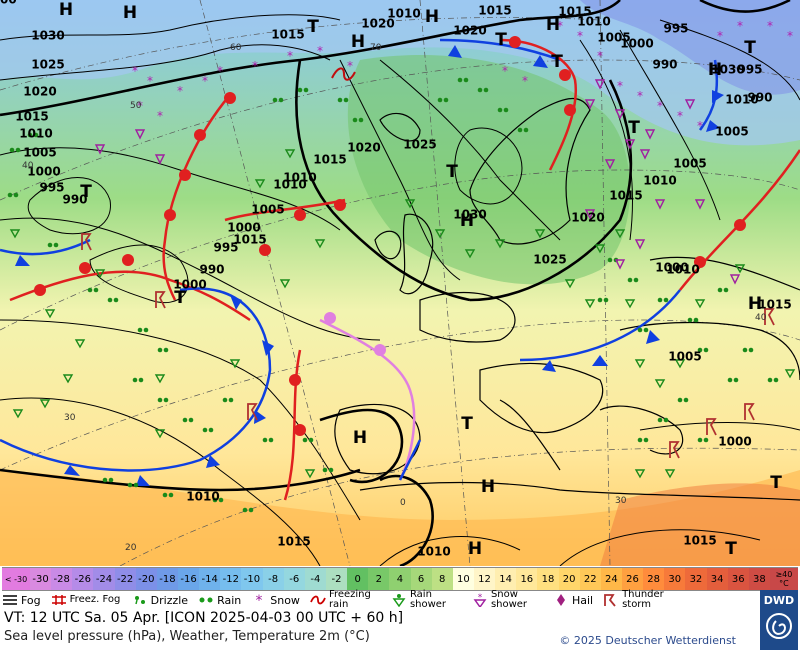  Describe the element at coordinates (41, 579) in the screenshot. I see `scale-step: -30` at that location.